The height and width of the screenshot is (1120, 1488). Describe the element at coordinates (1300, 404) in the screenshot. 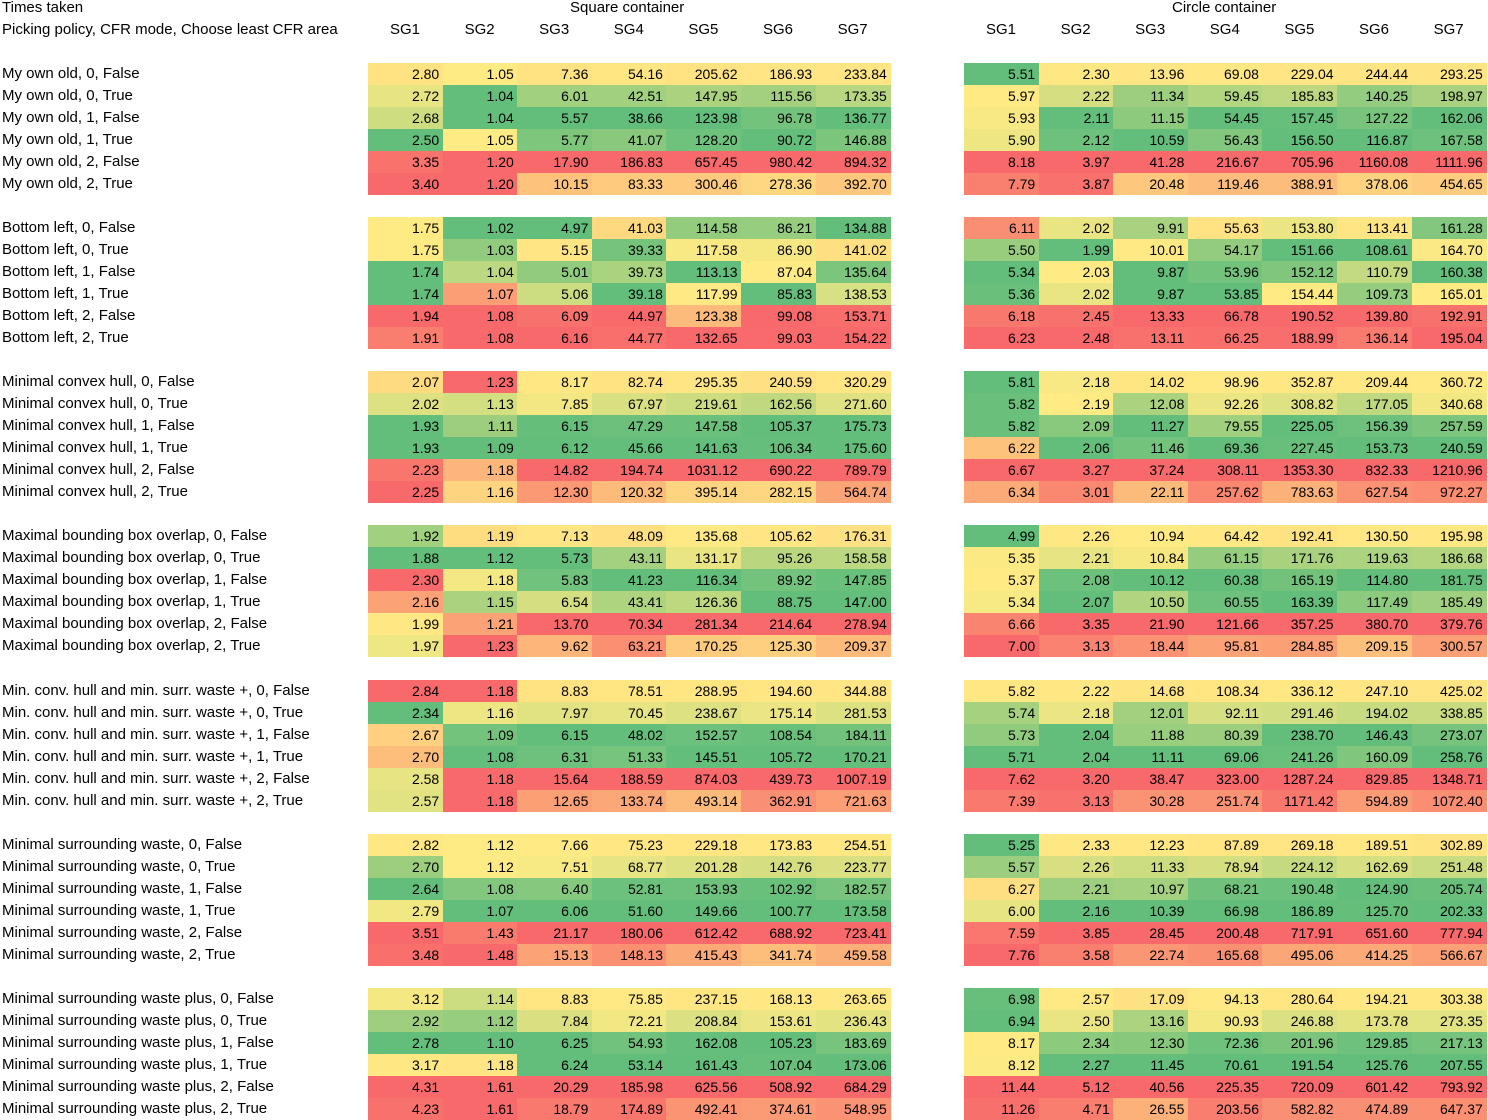

I see `circle-cell-sg5: 308.82` at that location.